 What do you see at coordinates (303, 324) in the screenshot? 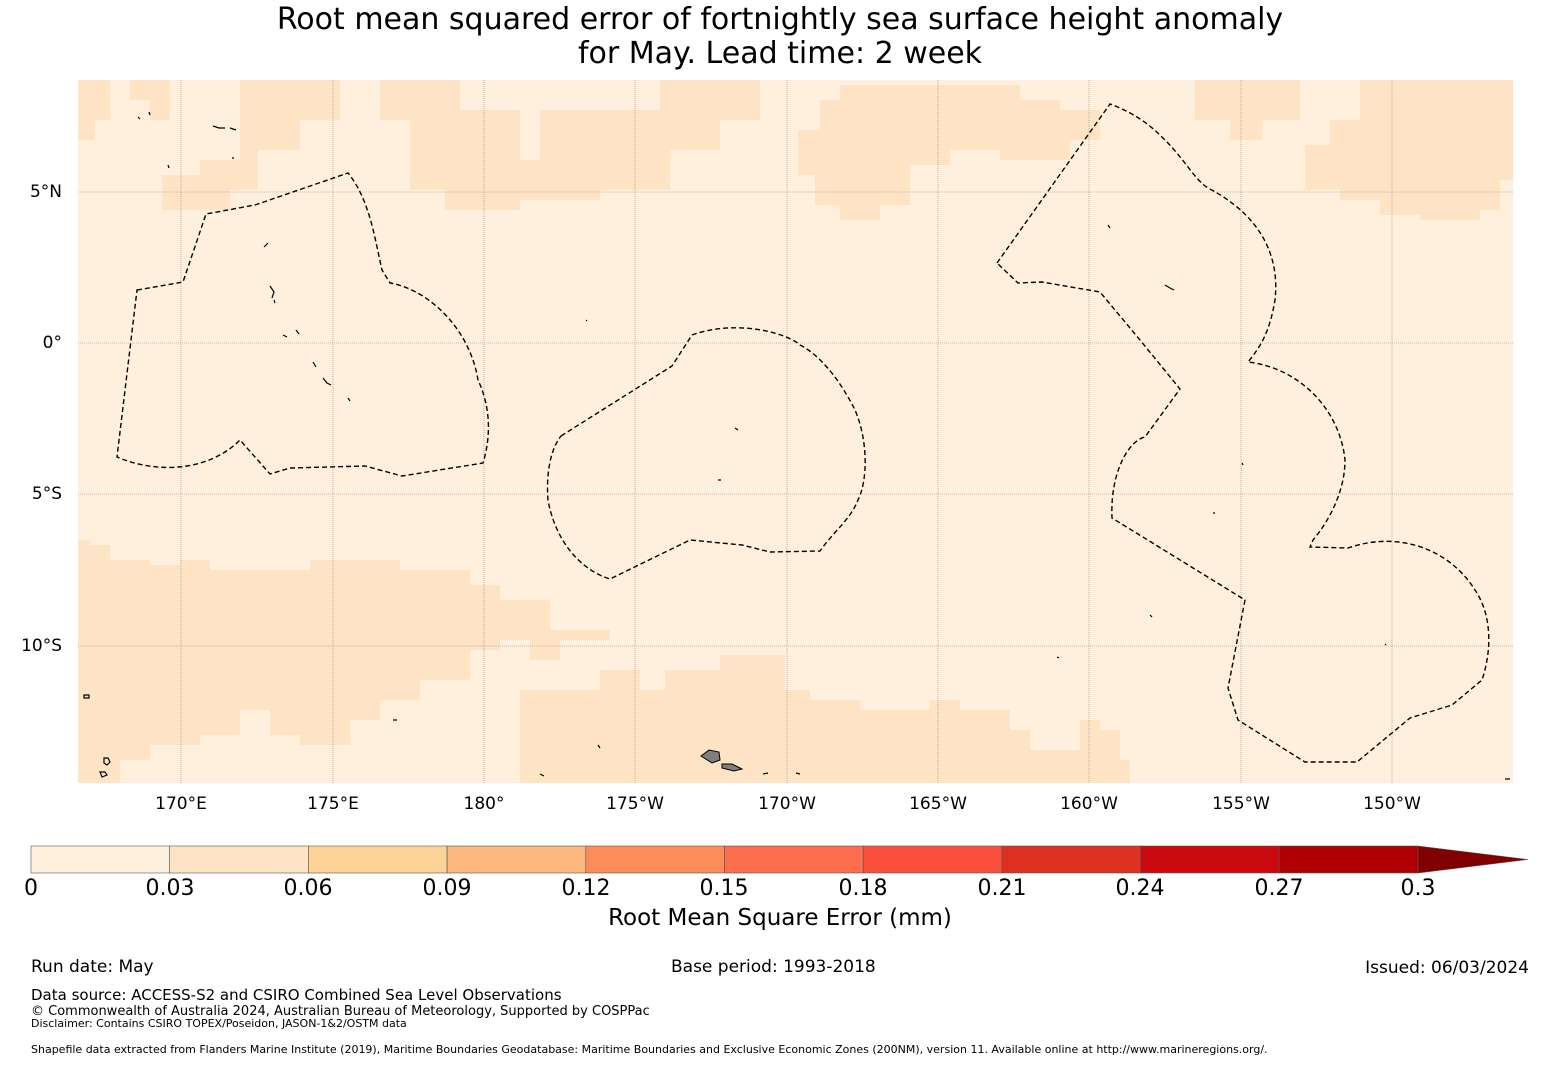
I see `eez-boundary-west` at bounding box center [303, 324].